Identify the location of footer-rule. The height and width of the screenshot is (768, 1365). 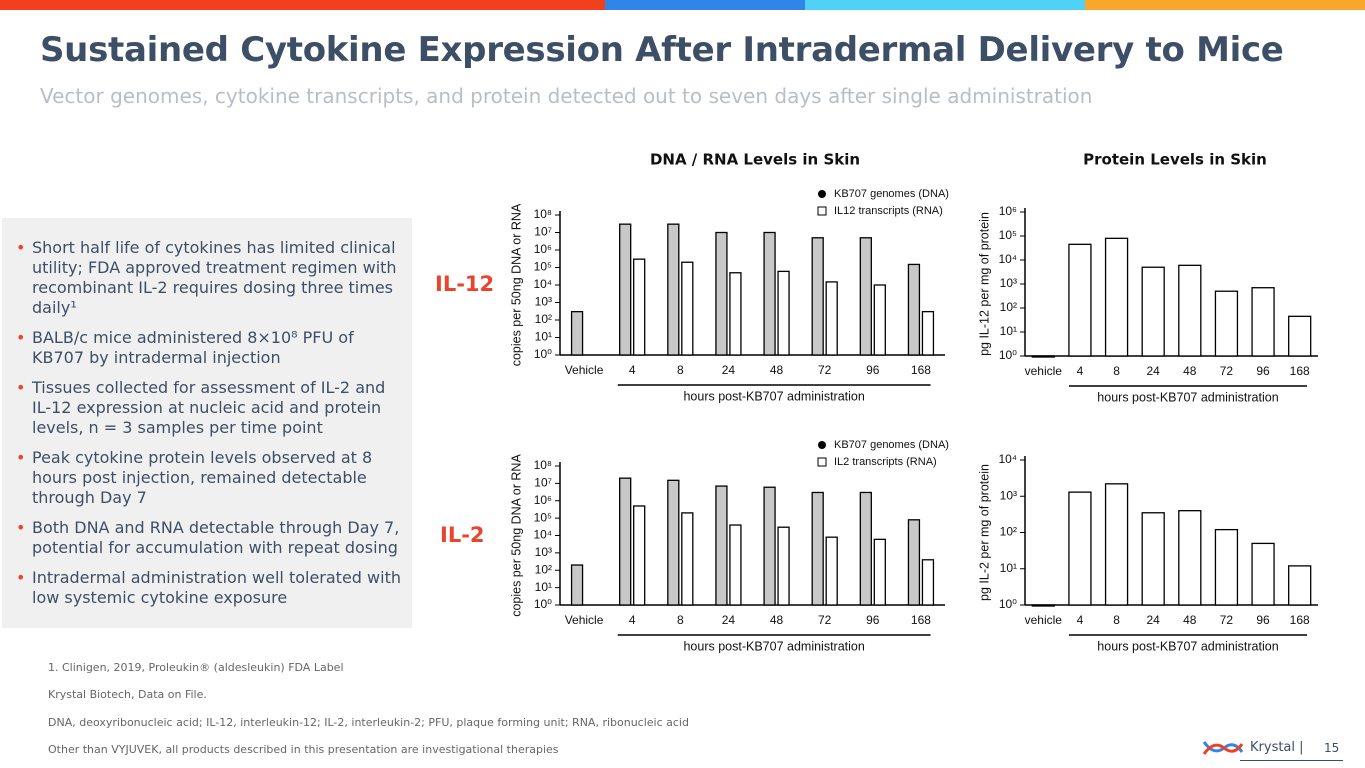
(1291, 760).